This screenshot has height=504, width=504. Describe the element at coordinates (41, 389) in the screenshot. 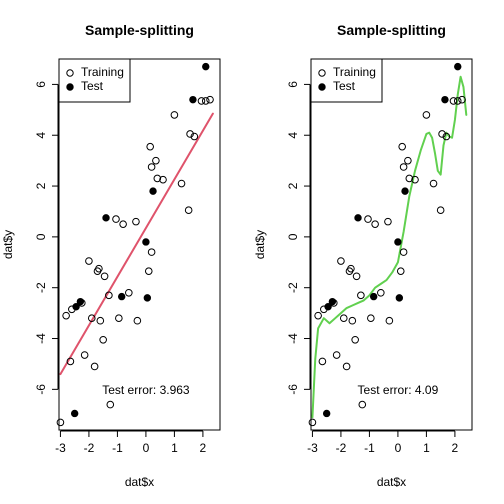

I see `y-tick-label: -6` at that location.